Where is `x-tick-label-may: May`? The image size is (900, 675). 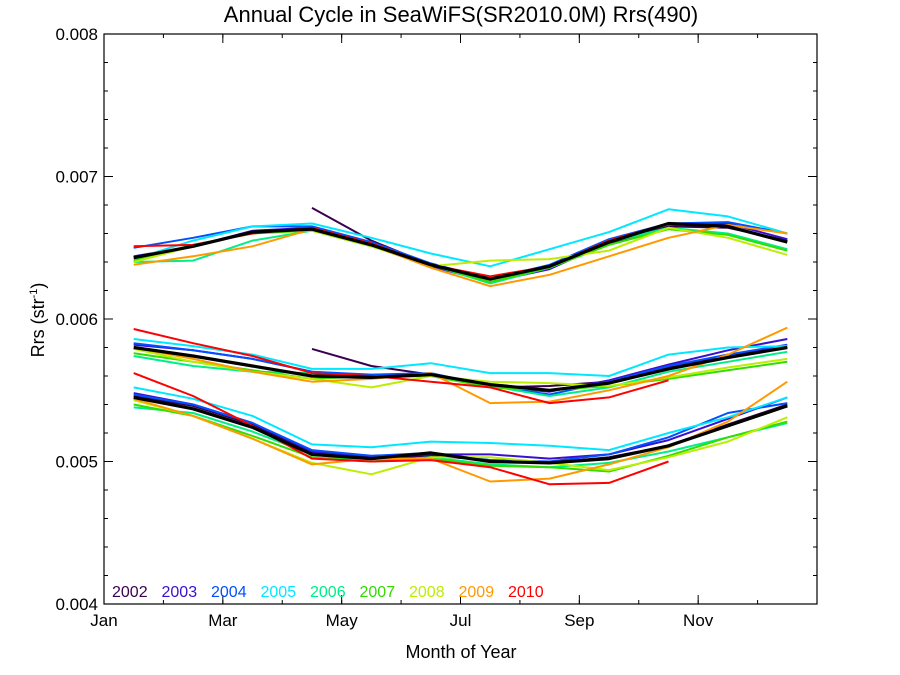
x-tick-label-may: May is located at coordinates (342, 620).